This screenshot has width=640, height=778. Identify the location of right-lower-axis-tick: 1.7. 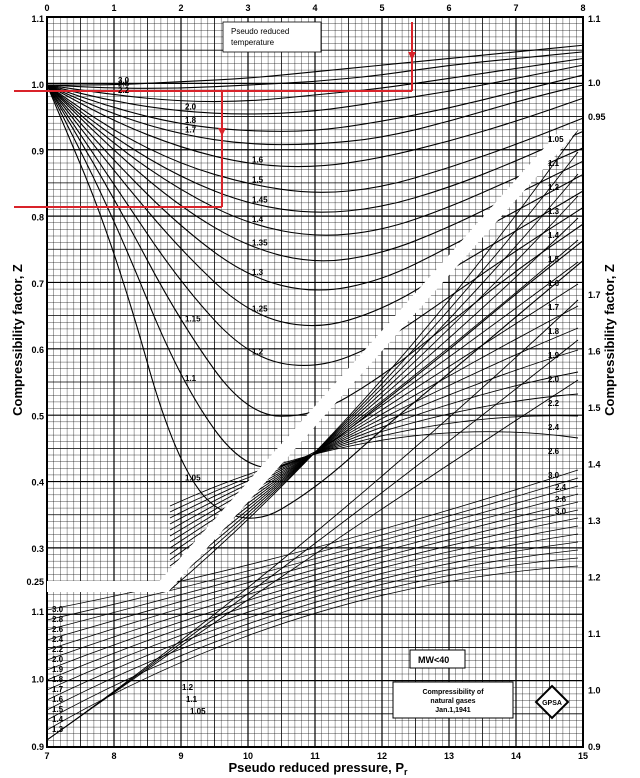
(594, 295).